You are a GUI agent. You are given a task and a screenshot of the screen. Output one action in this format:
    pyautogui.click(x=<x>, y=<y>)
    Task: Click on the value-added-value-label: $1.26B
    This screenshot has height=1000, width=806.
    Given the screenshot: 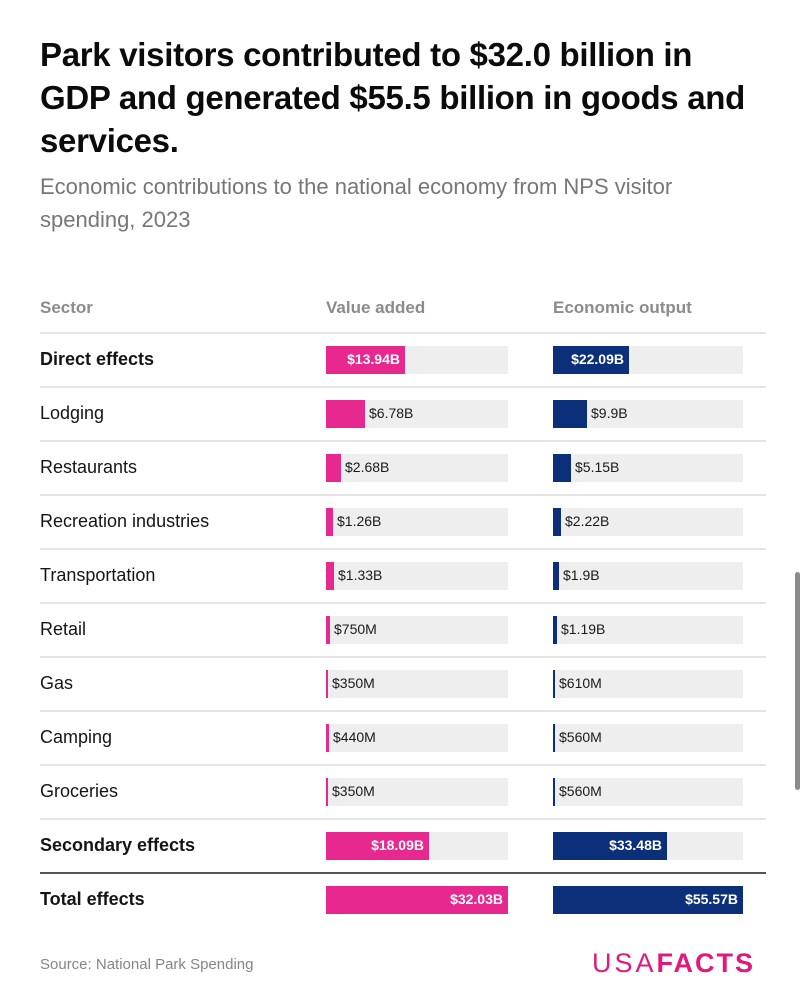 What is the action you would take?
    pyautogui.click(x=359, y=521)
    